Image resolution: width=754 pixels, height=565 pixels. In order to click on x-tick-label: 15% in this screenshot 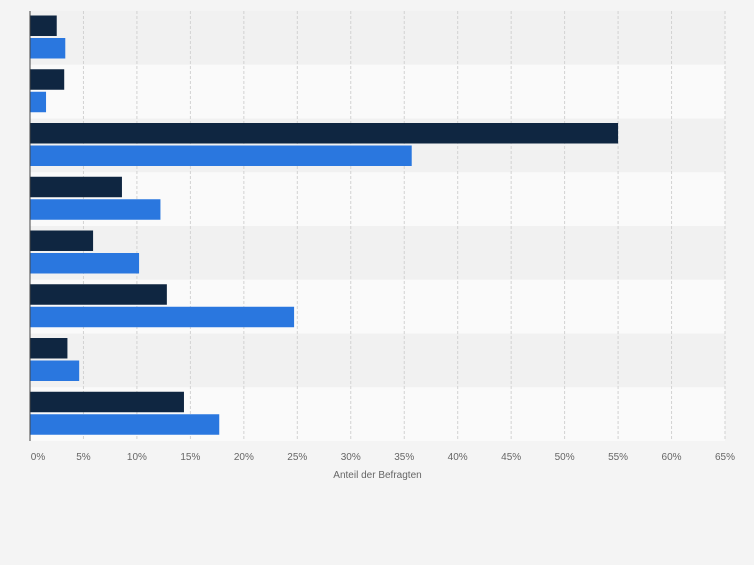, I will do `click(190, 457)`.